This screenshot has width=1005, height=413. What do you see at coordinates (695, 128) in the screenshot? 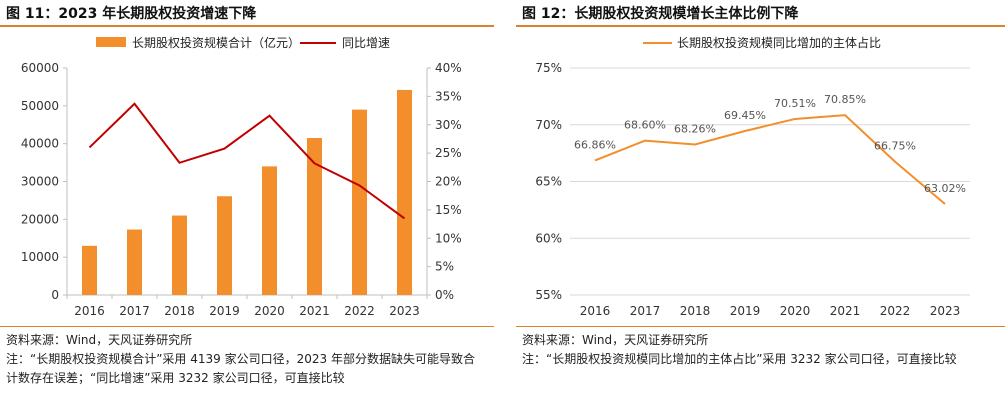
I see `data-label: 68.26%` at bounding box center [695, 128].